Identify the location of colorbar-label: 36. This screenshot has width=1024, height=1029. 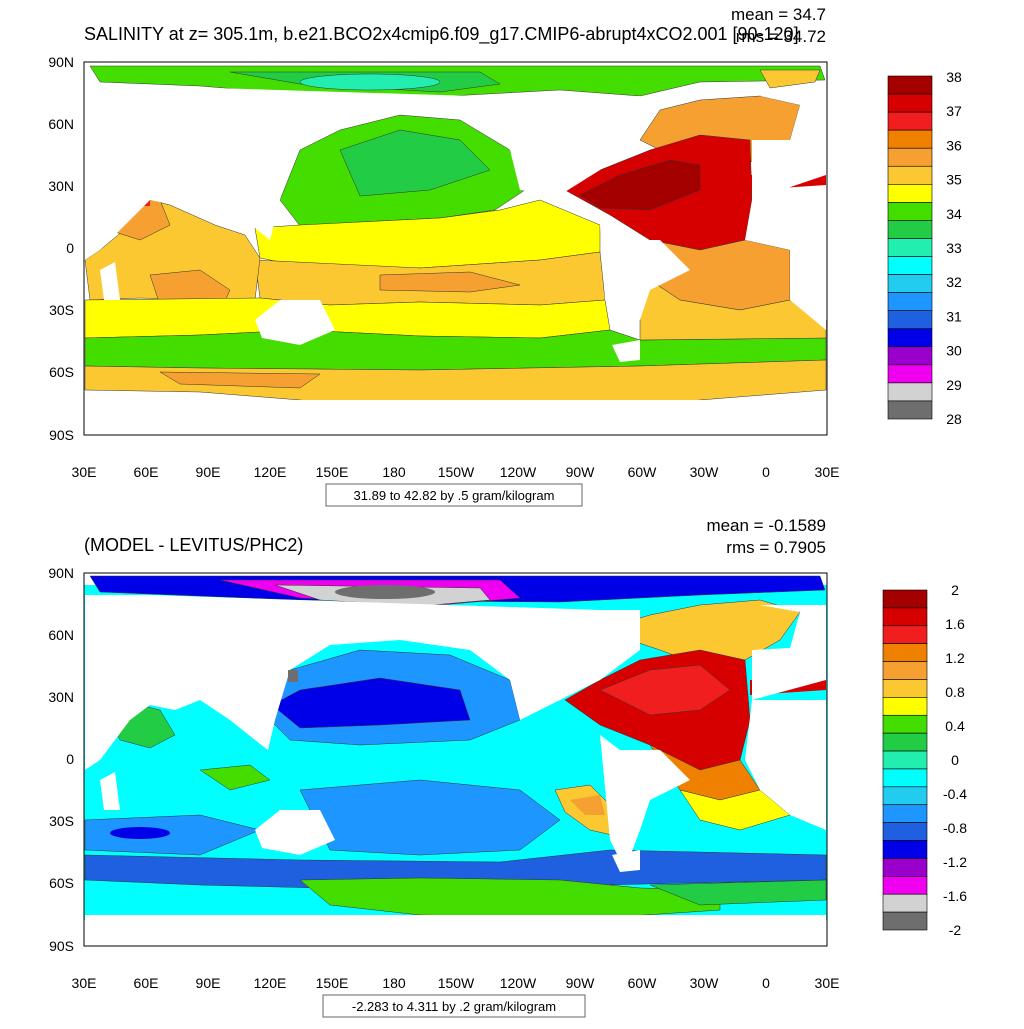
(954, 145).